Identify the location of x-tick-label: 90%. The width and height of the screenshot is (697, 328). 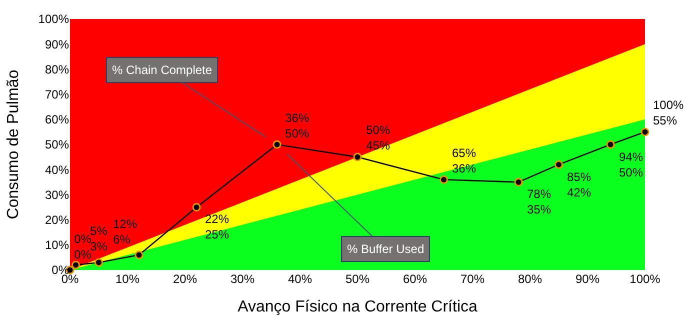
(587, 279).